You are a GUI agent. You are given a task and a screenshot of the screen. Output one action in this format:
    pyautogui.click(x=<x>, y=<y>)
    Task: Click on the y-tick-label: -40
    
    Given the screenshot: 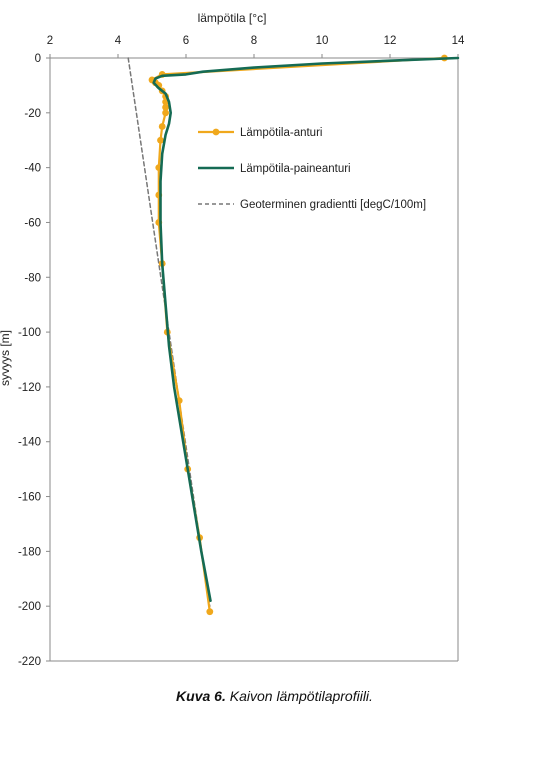 What is the action you would take?
    pyautogui.click(x=32, y=169)
    